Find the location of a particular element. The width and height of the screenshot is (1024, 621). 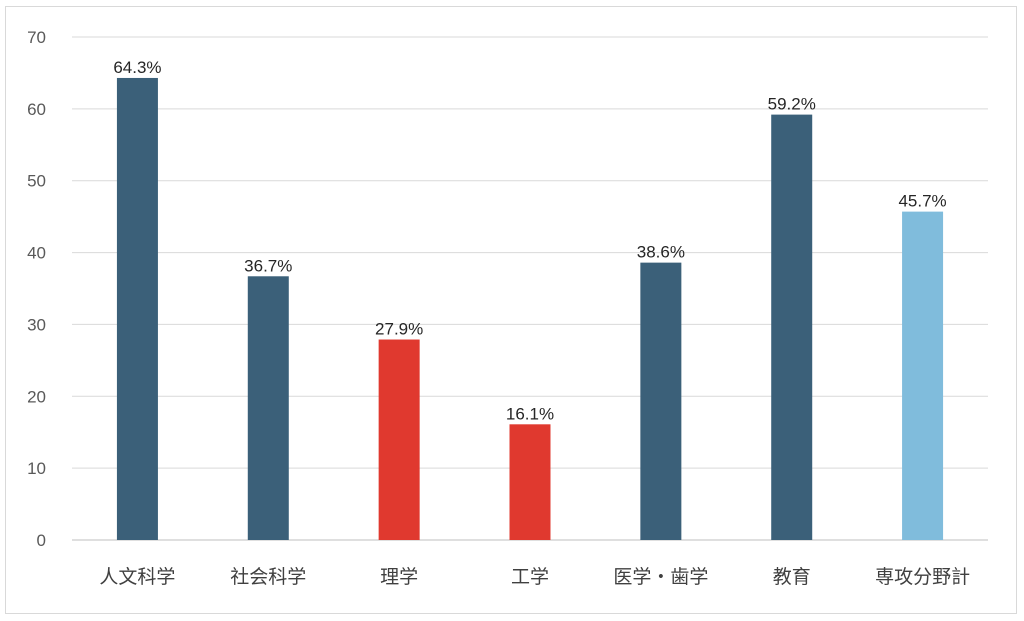

y-tick-label: 0 is located at coordinates (41, 540).